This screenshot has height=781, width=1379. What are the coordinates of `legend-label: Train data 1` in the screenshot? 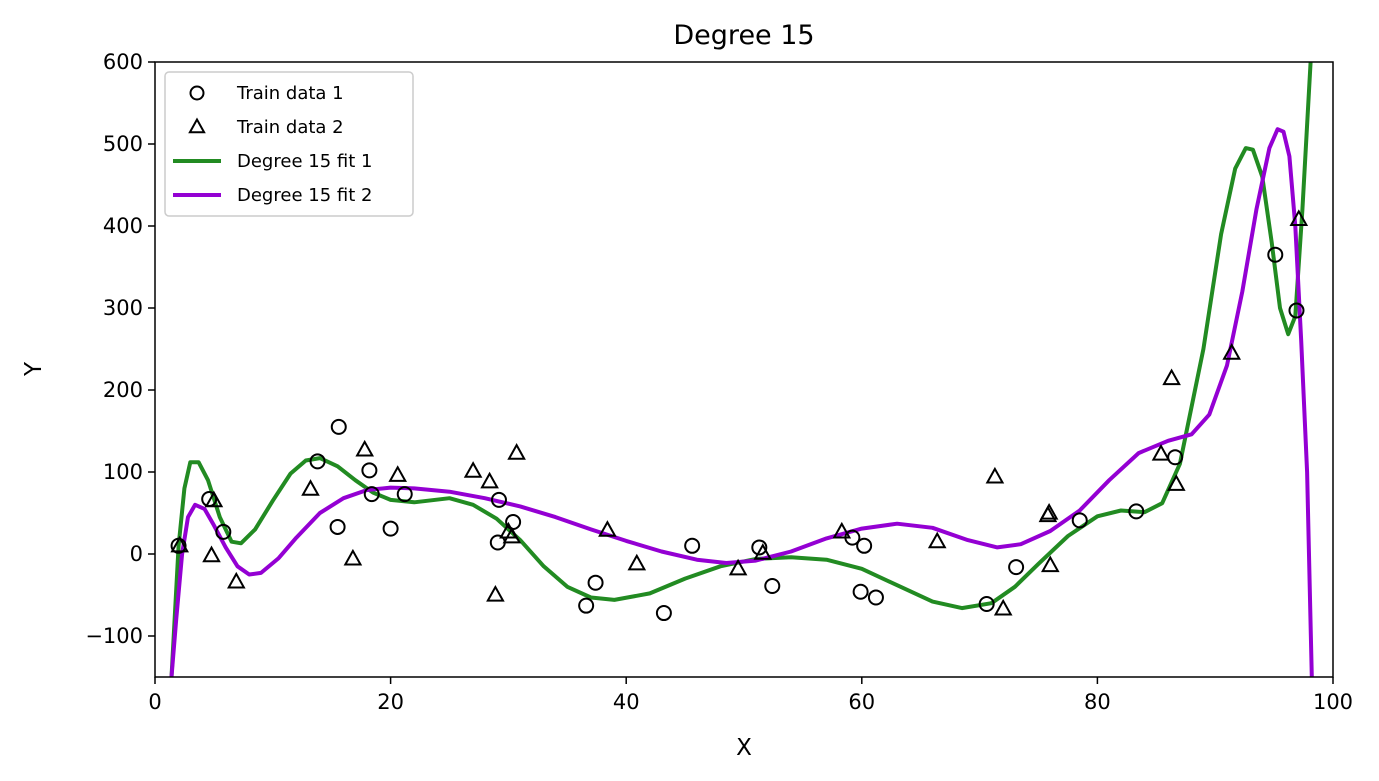 It's located at (290, 93).